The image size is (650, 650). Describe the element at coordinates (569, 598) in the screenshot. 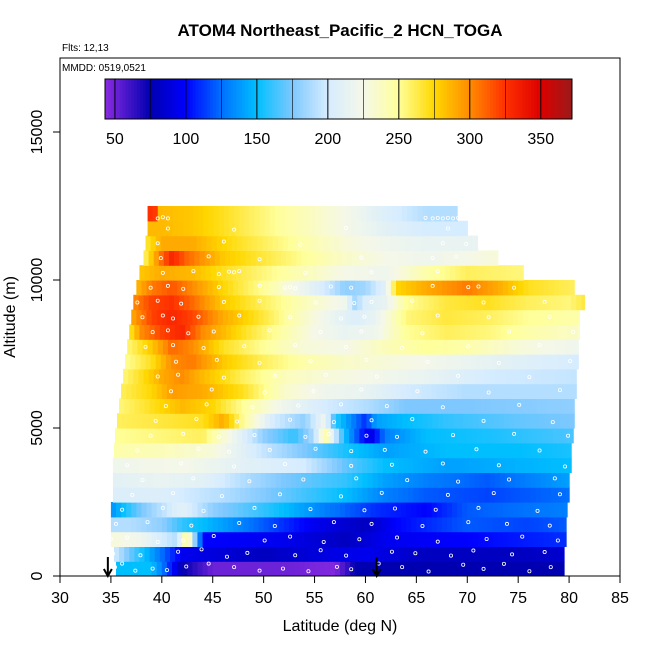

I see `x-tick-label: 80` at that location.